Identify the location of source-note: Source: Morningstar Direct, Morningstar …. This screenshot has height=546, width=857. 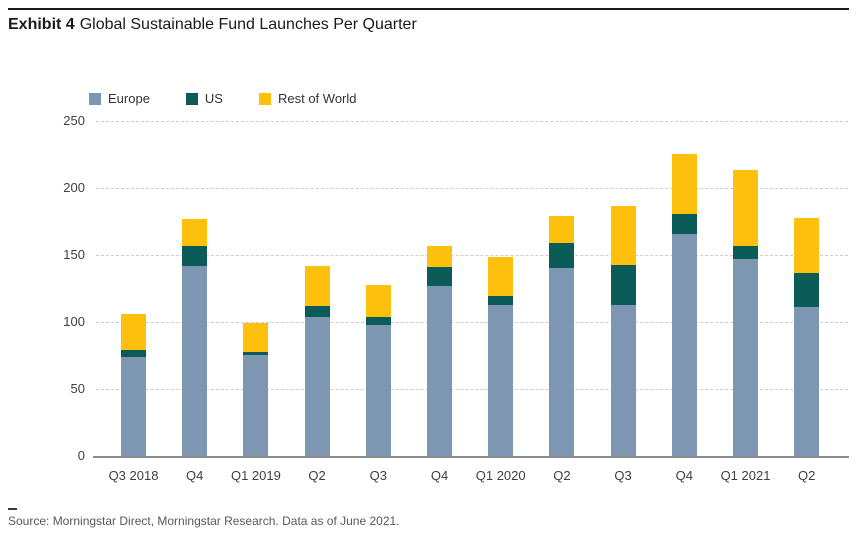
(204, 521).